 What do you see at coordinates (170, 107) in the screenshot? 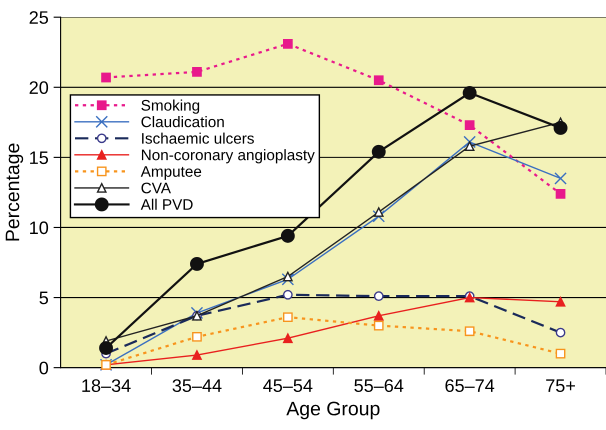
I see `legend-label: Smoking` at bounding box center [170, 107].